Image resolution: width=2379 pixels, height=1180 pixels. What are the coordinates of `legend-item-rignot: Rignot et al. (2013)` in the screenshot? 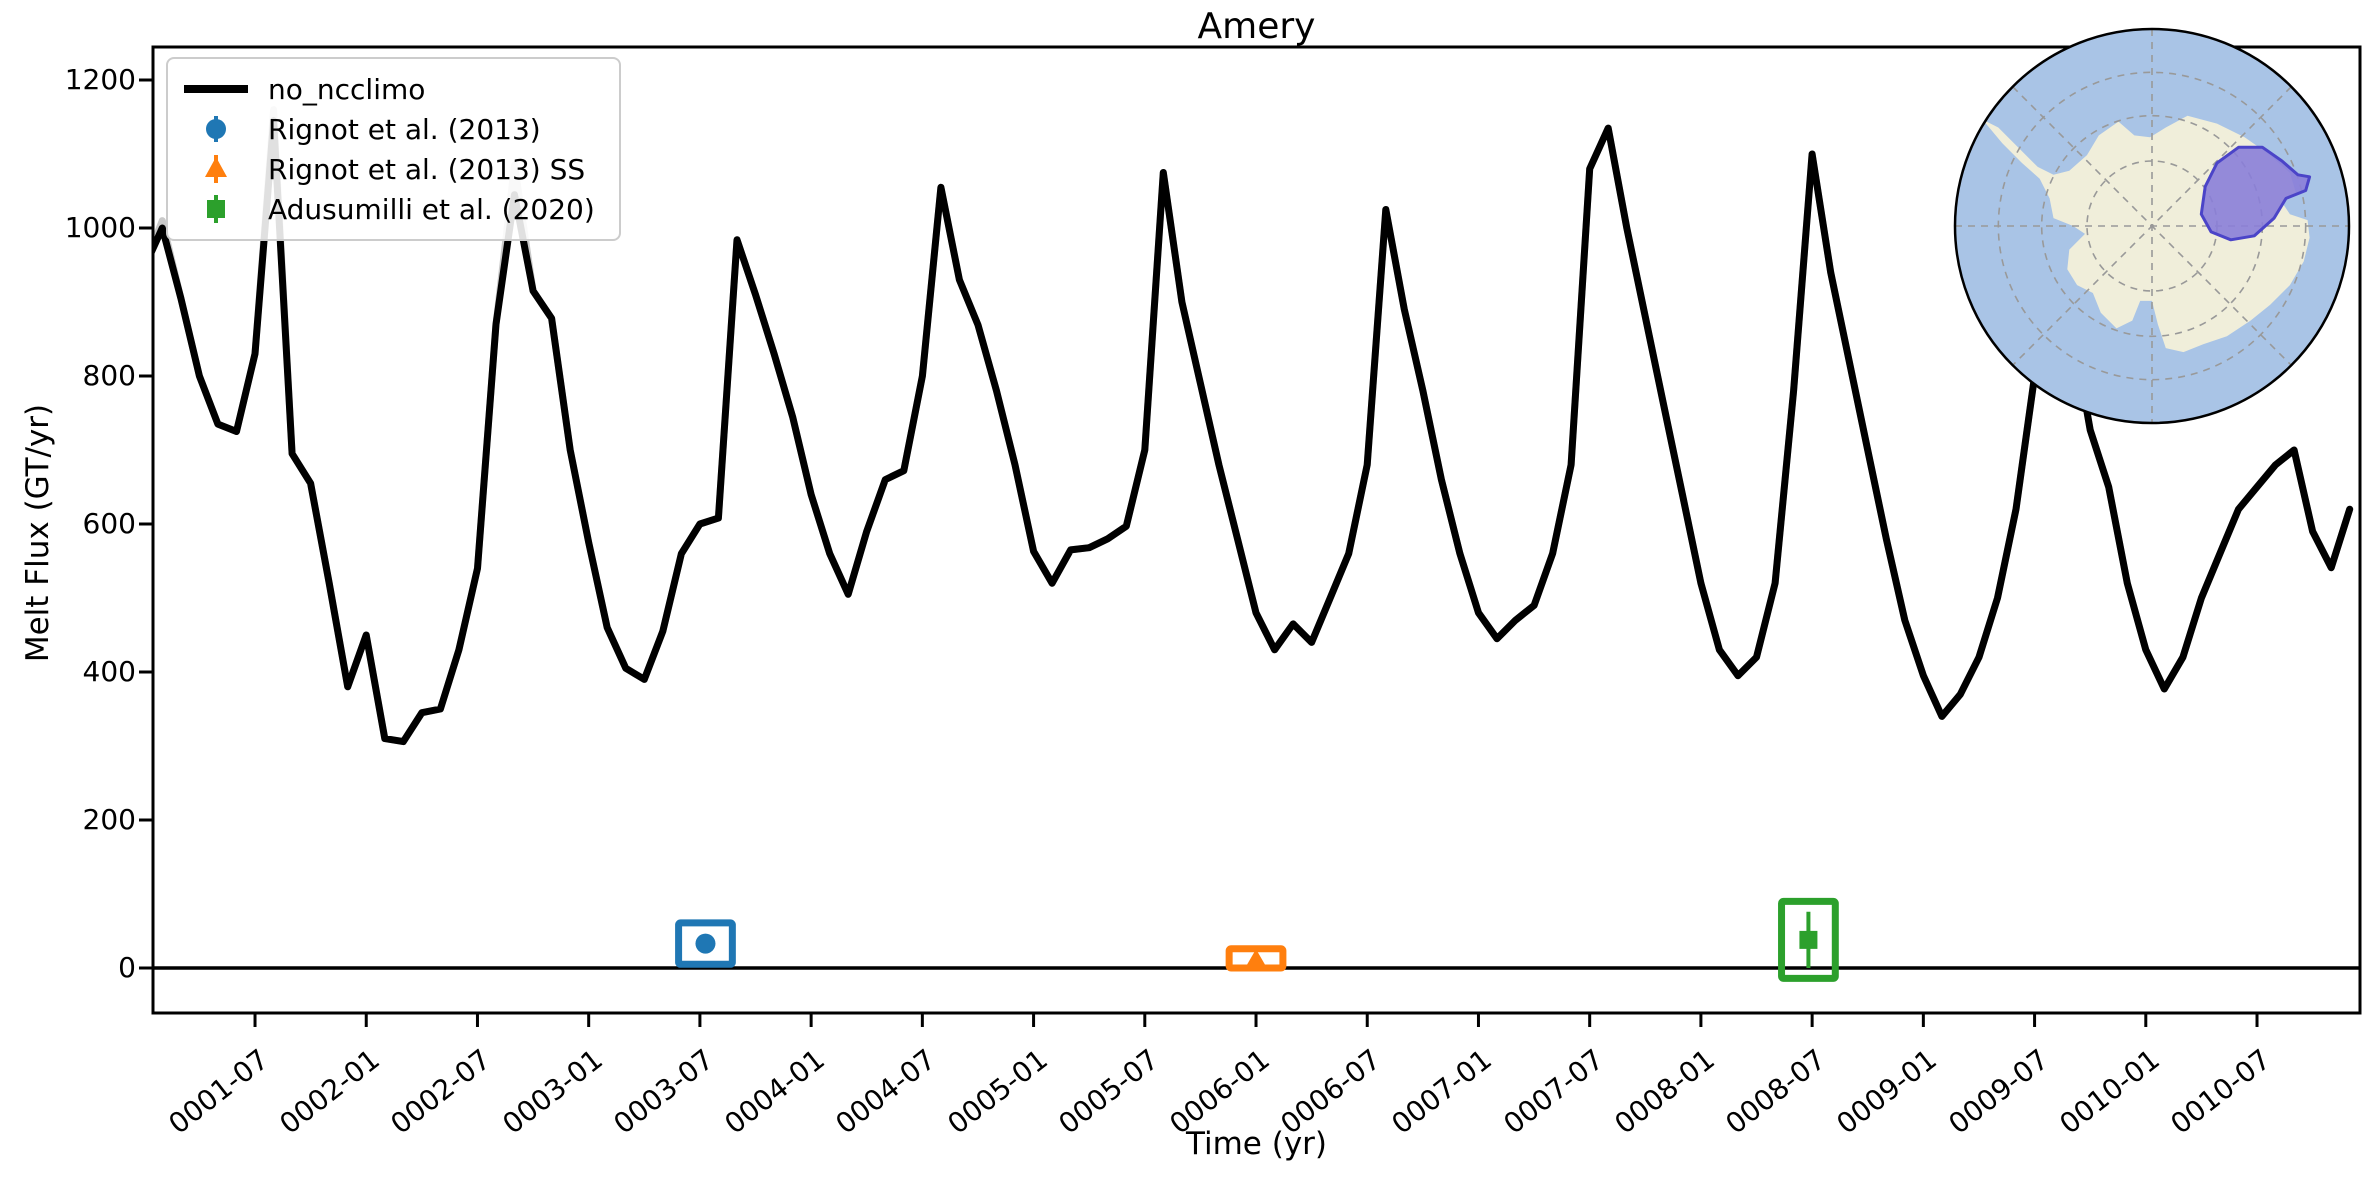 It's located at (386, 129).